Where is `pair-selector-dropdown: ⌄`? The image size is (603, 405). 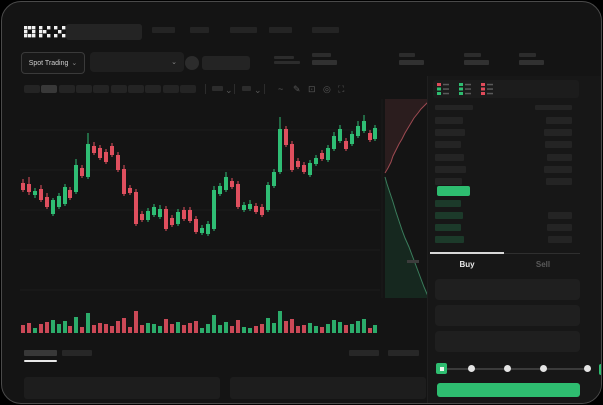
pair-selector-dropdown: ⌄ is located at coordinates (137, 62).